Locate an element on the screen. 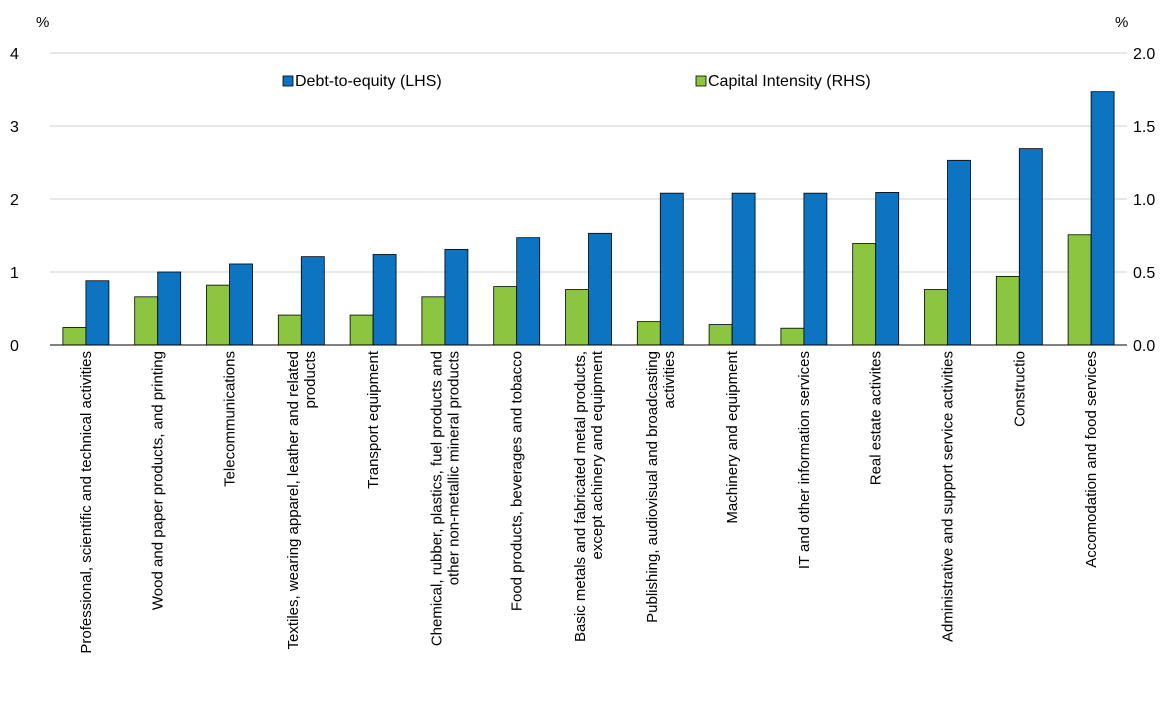 Image resolution: width=1175 pixels, height=701 pixels. left-axis-unit: % is located at coordinates (42, 22).